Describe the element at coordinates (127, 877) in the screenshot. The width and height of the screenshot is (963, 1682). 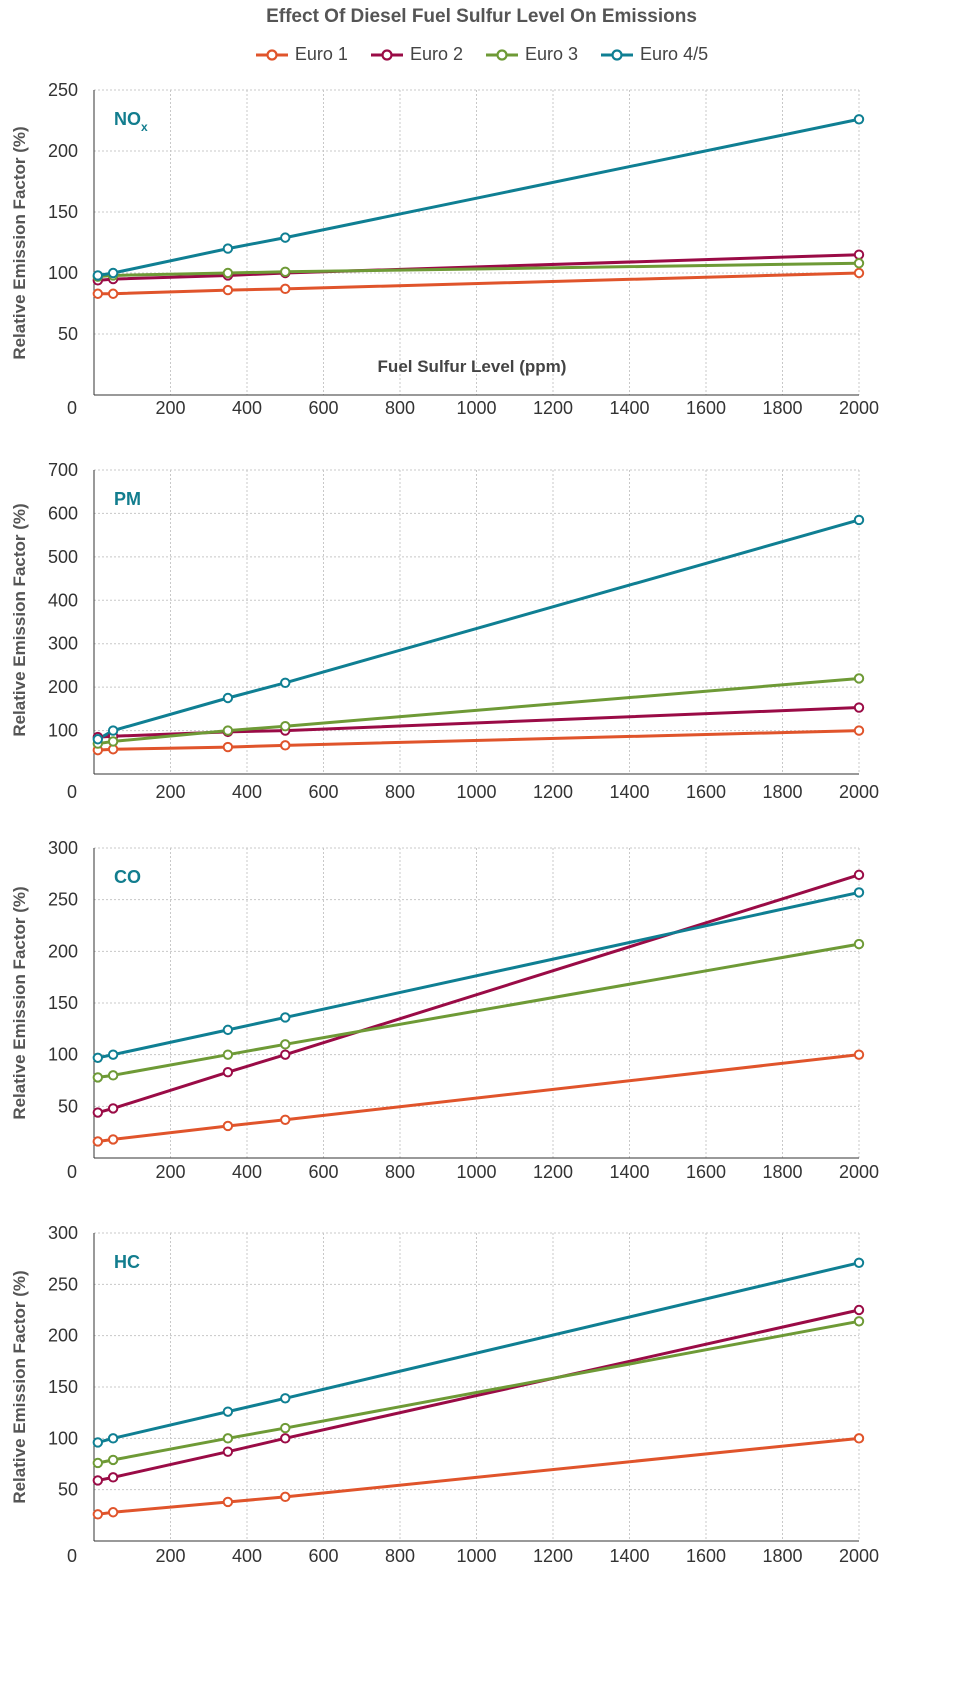
I see `panel-label: CO` at that location.